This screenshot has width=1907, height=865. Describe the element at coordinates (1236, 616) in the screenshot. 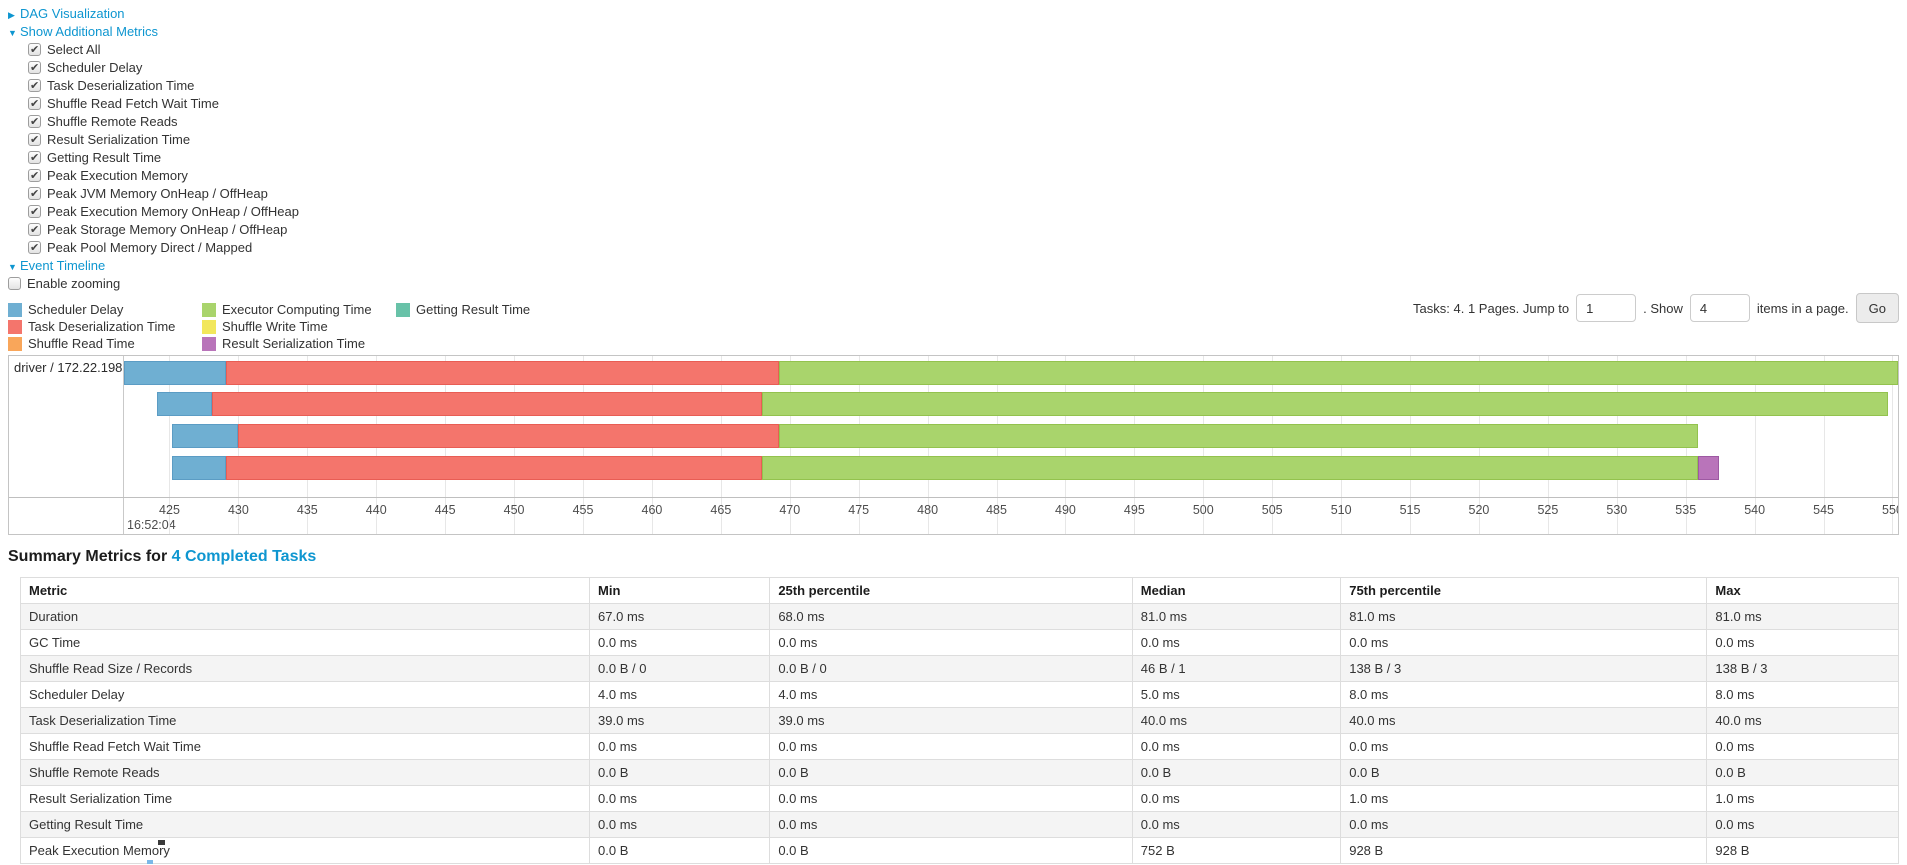

I see `metric-value-cell: 81.0 ms` at that location.